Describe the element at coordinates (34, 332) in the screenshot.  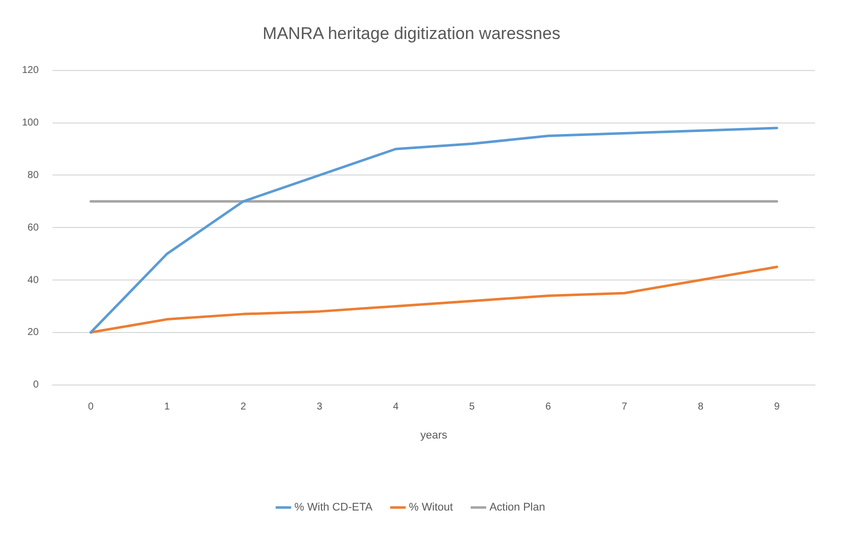
I see `y-tick-label: 20` at that location.